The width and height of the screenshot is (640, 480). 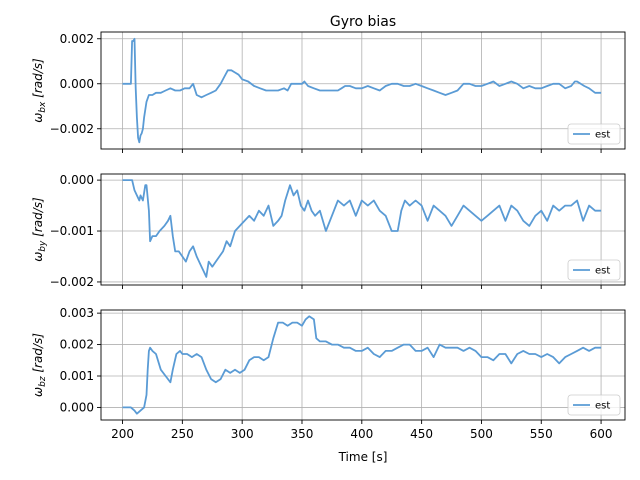 What do you see at coordinates (122, 434) in the screenshot?
I see `x-tick-label: 200` at bounding box center [122, 434].